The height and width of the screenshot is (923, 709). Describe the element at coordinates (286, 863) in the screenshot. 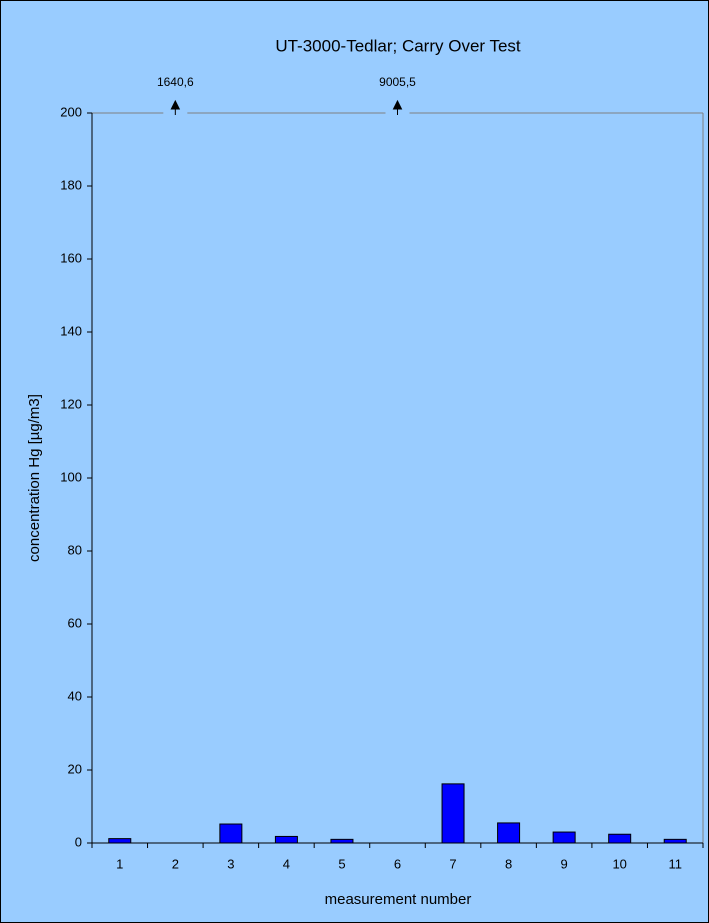

I see `x-tick-label: 4` at that location.